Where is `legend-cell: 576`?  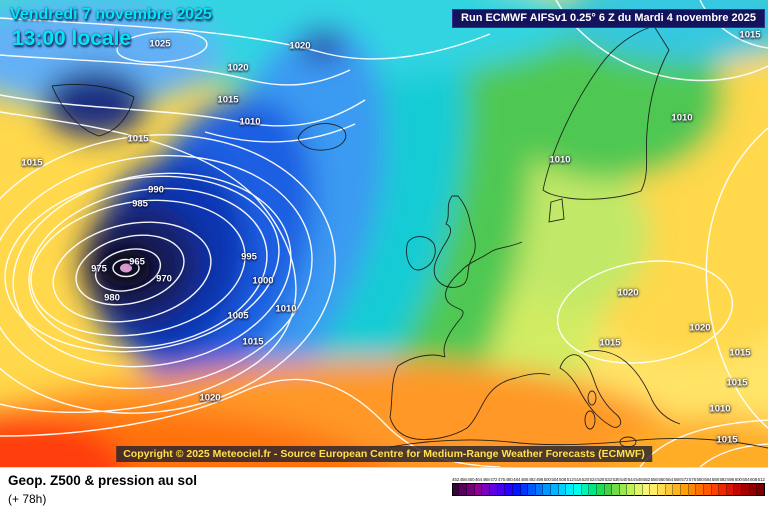
legend-cell: 576 is located at coordinates (692, 494).